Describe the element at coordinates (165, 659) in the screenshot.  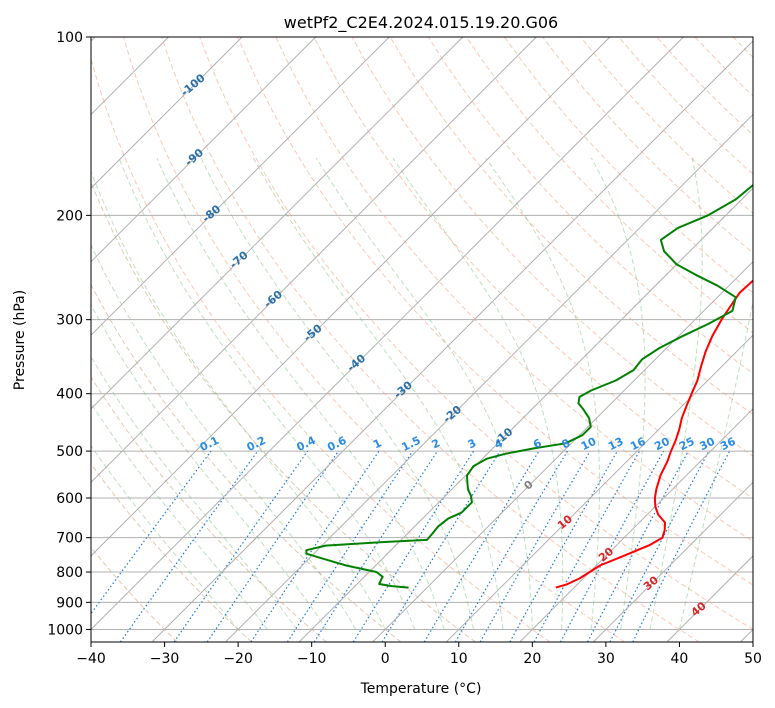
I see `x-tick-label: −30` at that location.